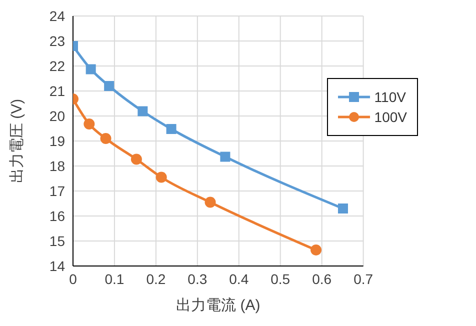 This screenshot has width=476, height=326. What do you see at coordinates (57, 116) in the screenshot?
I see `y-tick-label: 20` at bounding box center [57, 116].